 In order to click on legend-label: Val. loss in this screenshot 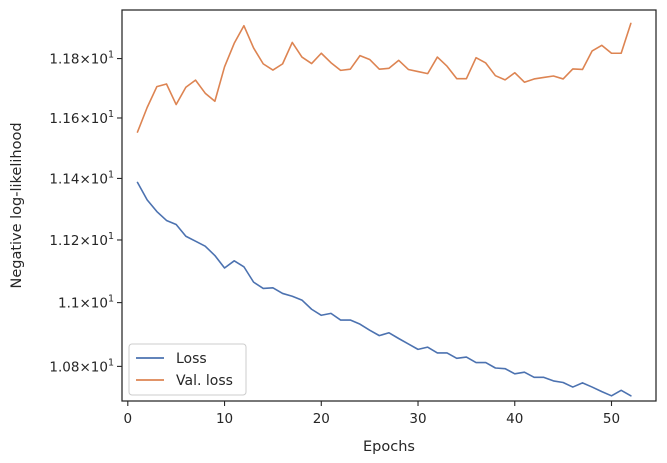, I will do `click(204, 381)`.